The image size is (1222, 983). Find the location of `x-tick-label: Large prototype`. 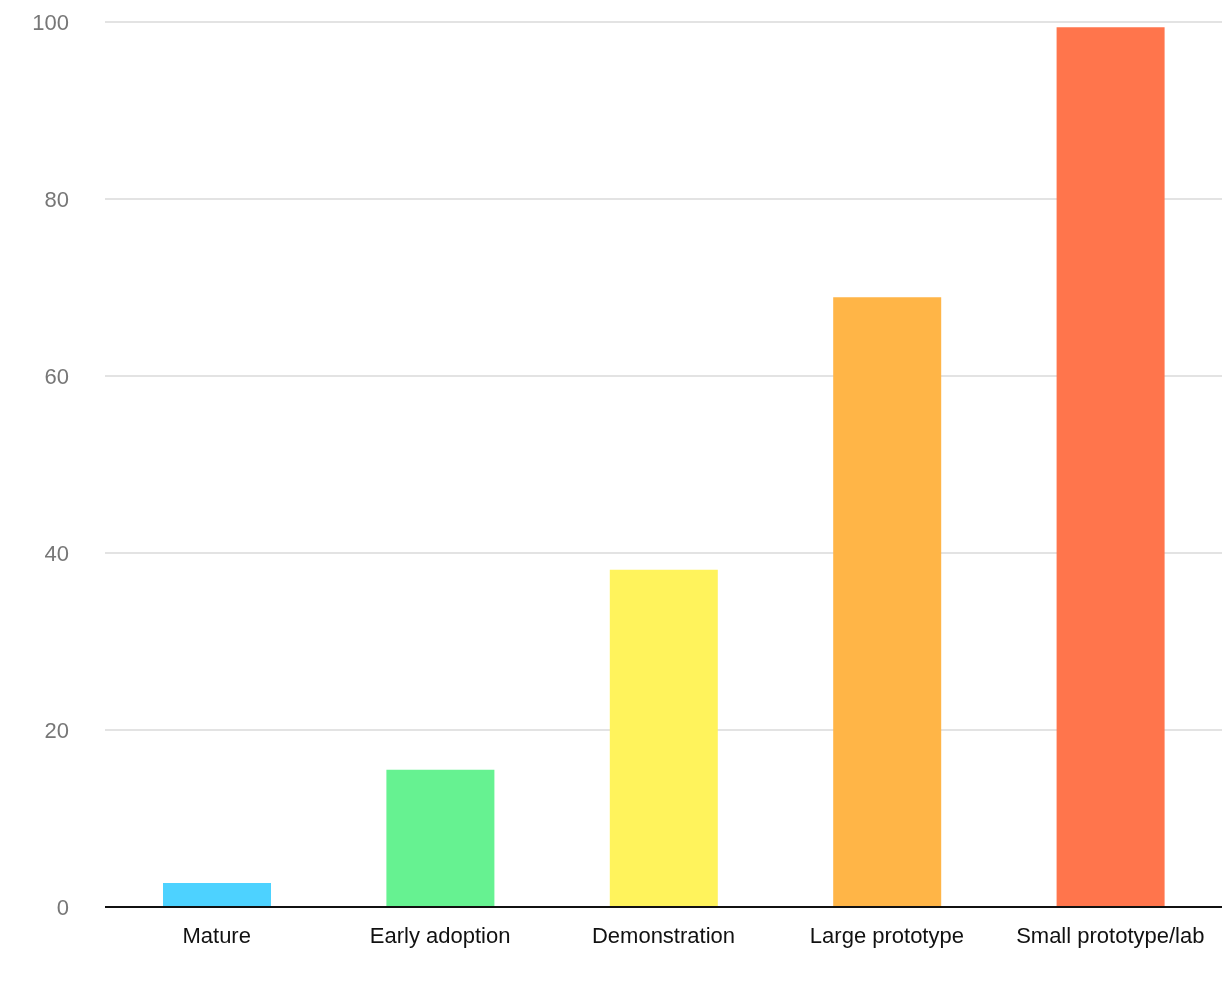

x-tick-label: Large prototype is located at coordinates (886, 935).